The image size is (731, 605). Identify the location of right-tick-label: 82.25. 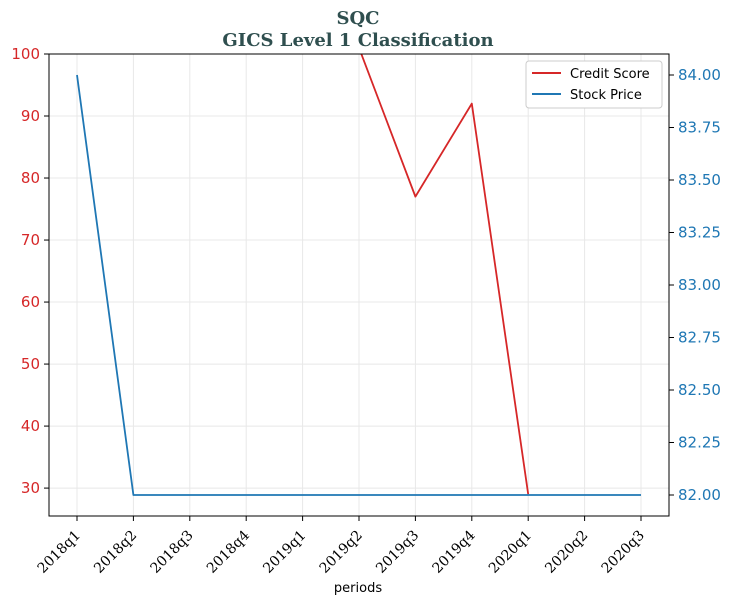
(699, 443).